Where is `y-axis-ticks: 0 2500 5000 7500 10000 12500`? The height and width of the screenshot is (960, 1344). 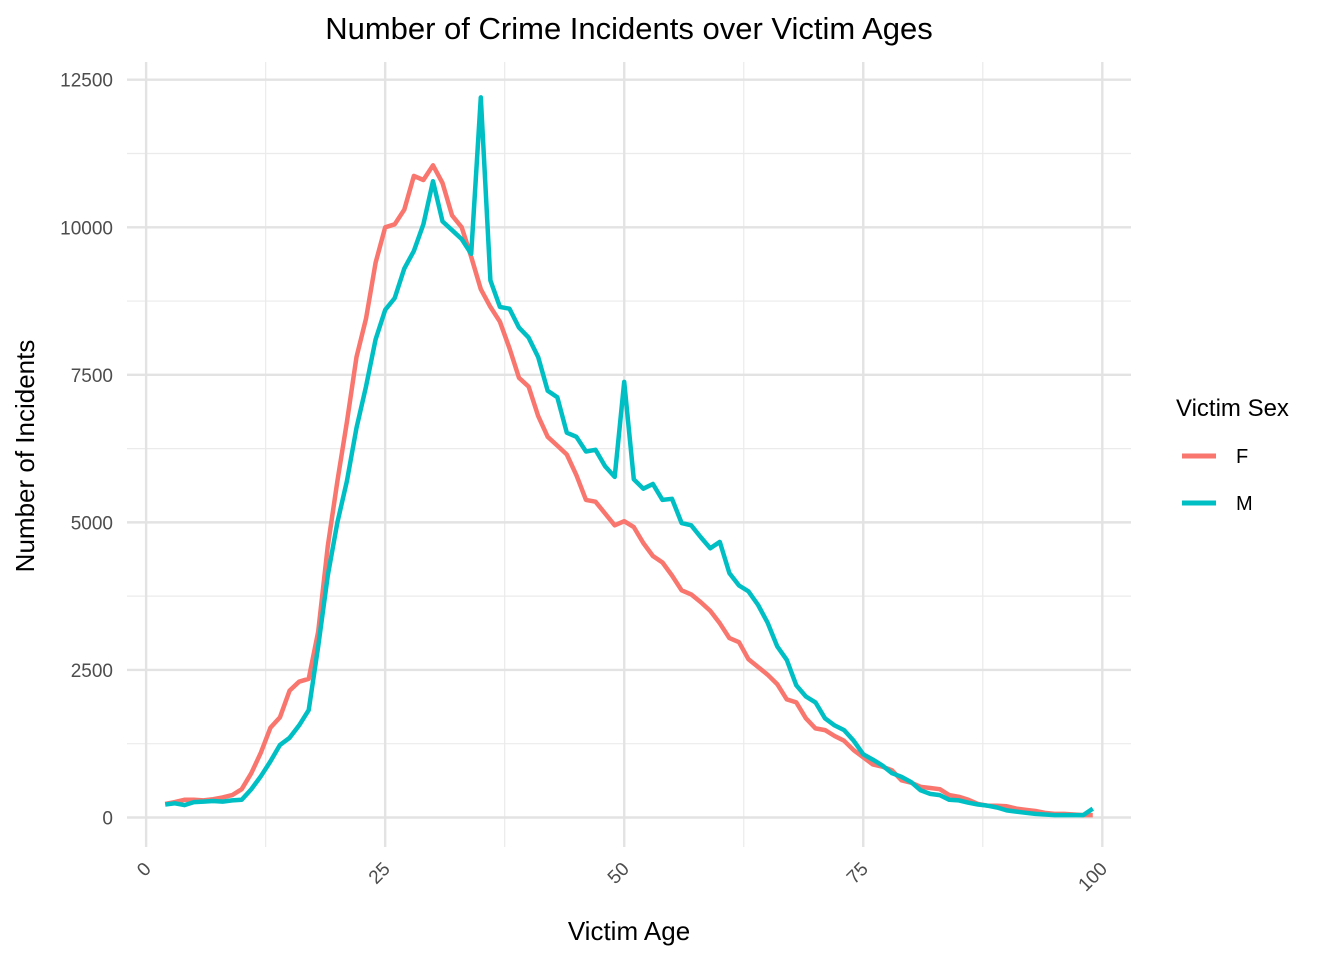 y-axis-ticks: 0 2500 5000 7500 10000 12500 is located at coordinates (86, 450).